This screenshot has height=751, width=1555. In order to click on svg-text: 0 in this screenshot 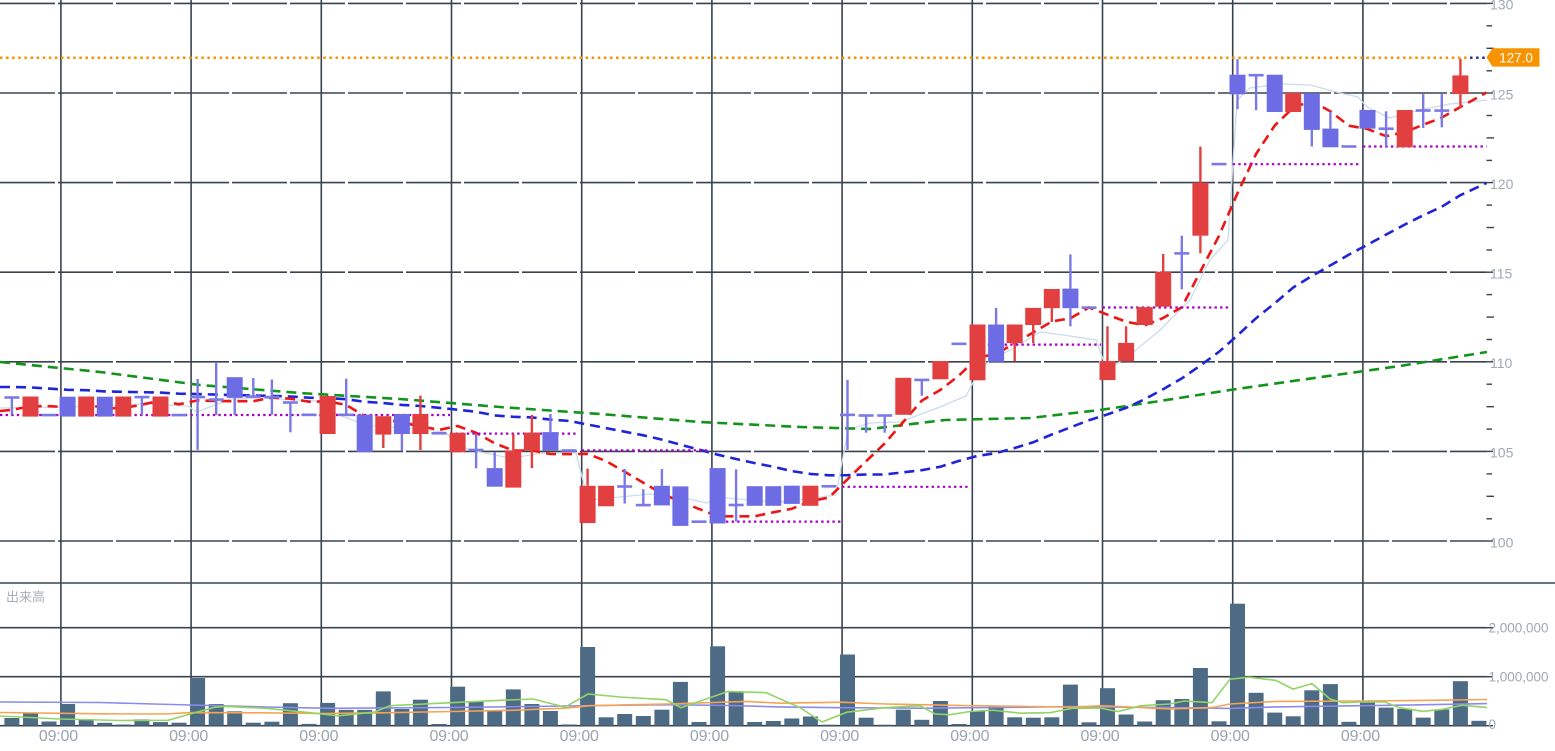, I will do `click(1493, 724)`.